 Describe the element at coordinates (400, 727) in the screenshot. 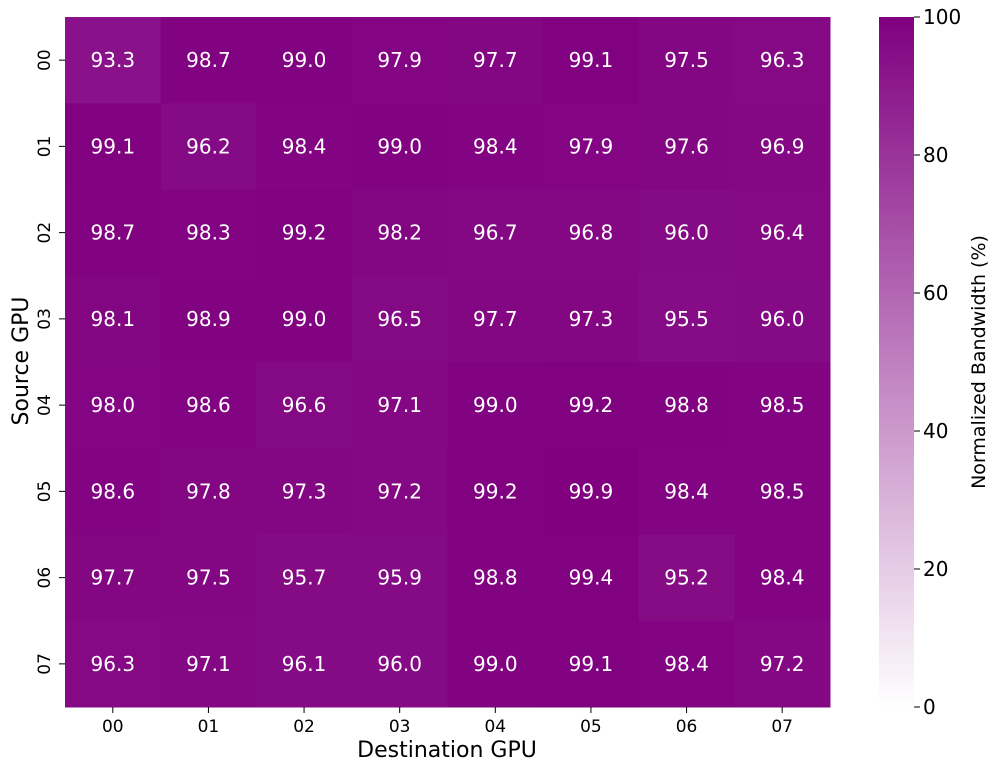

I see `x-tick-label: 03` at that location.